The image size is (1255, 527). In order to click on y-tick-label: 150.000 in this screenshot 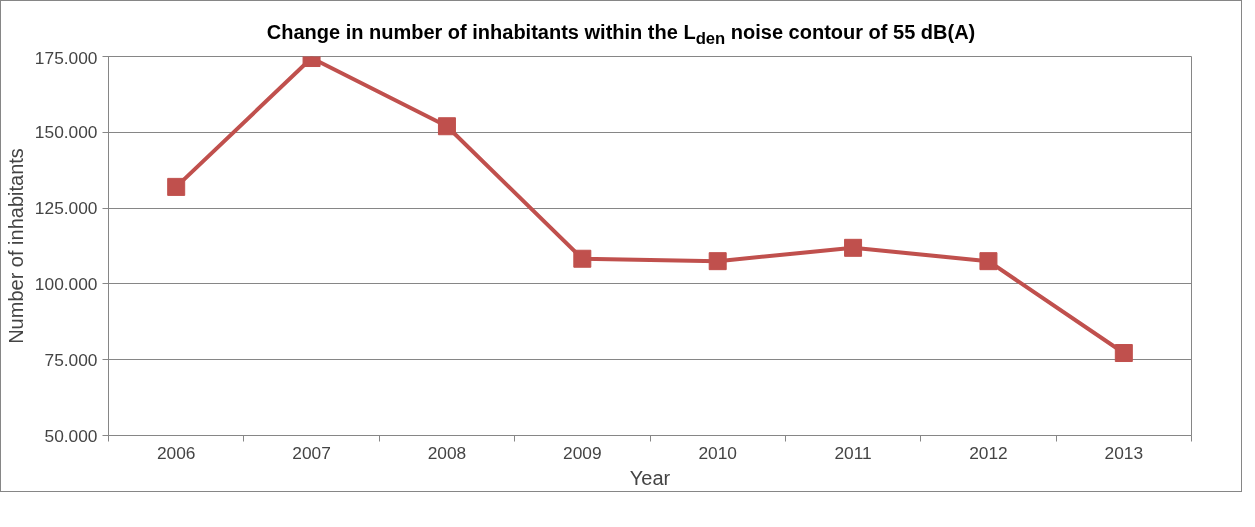, I will do `click(66, 132)`.